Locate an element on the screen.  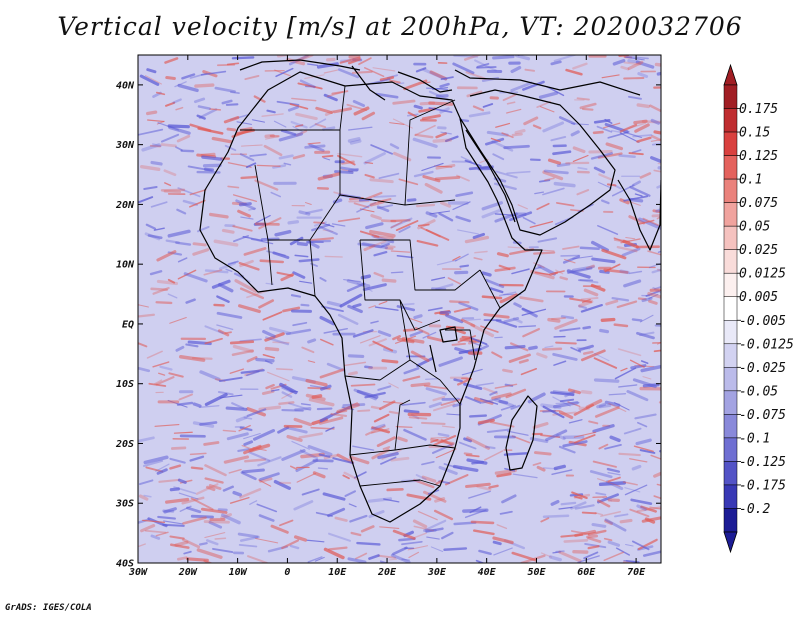
colorbar-label: -0.1 is located at coordinates (754, 438).